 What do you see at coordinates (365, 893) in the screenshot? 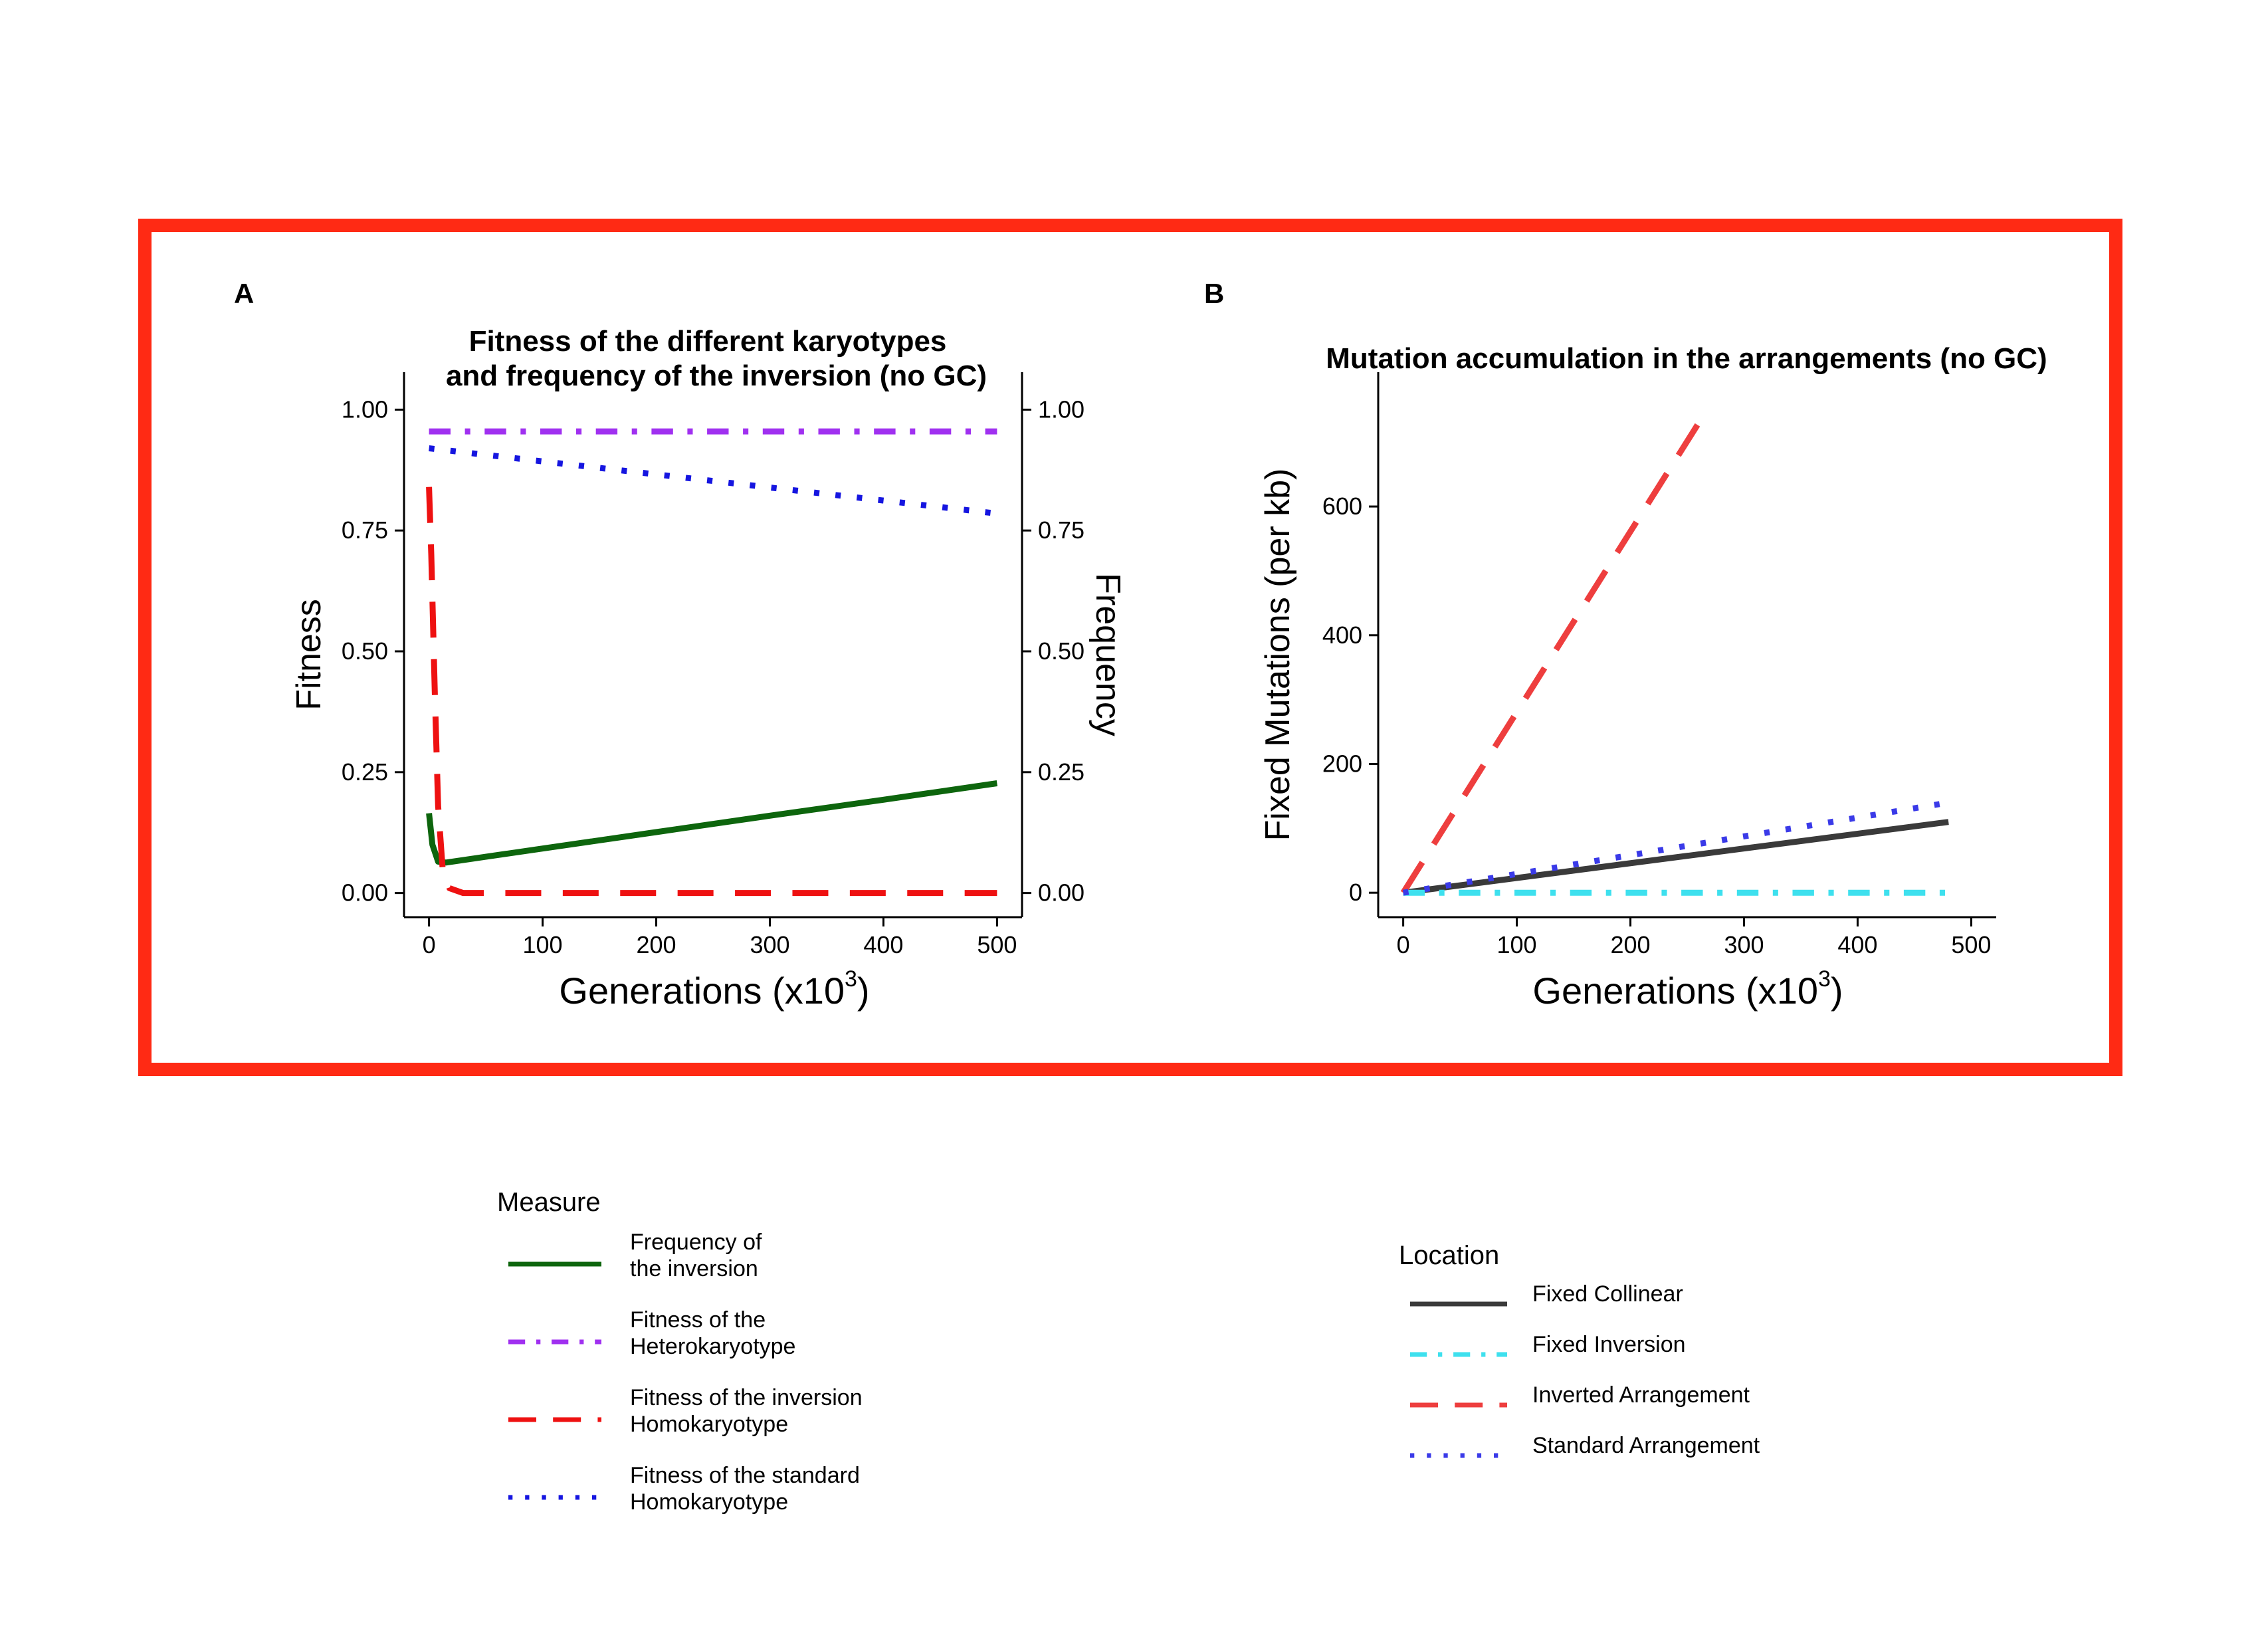
I see `y-tick-label: 0.00` at bounding box center [365, 893].